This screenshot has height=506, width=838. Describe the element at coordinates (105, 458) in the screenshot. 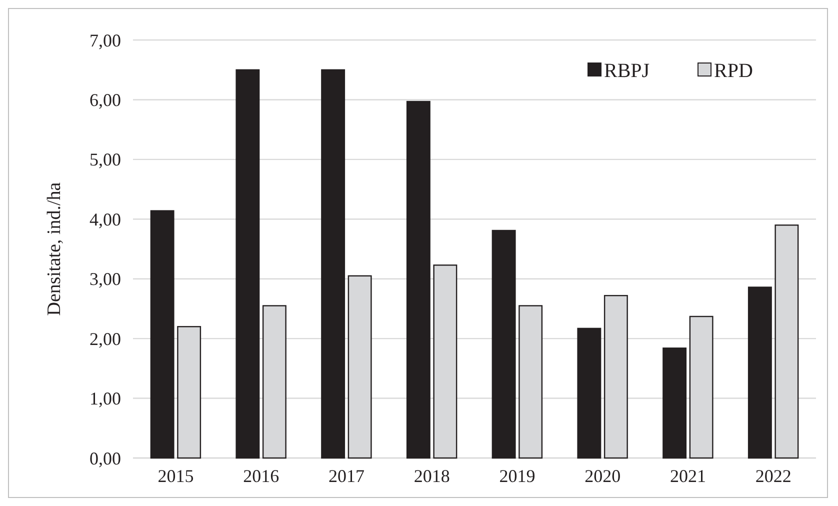

I see `y-tick-label: 0,00` at that location.